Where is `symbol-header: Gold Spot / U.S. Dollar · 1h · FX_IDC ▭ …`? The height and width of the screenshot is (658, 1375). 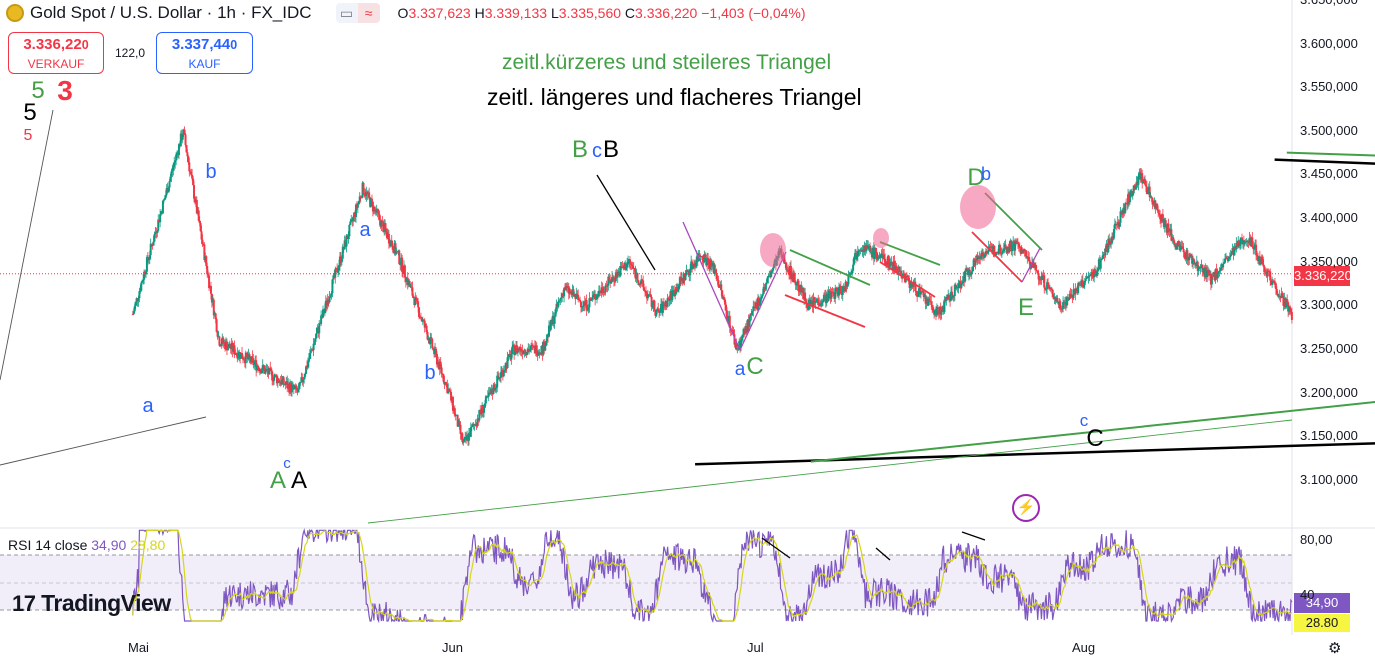 symbol-header: Gold Spot / U.S. Dollar · 1h · FX_IDC ▭ … is located at coordinates (406, 13).